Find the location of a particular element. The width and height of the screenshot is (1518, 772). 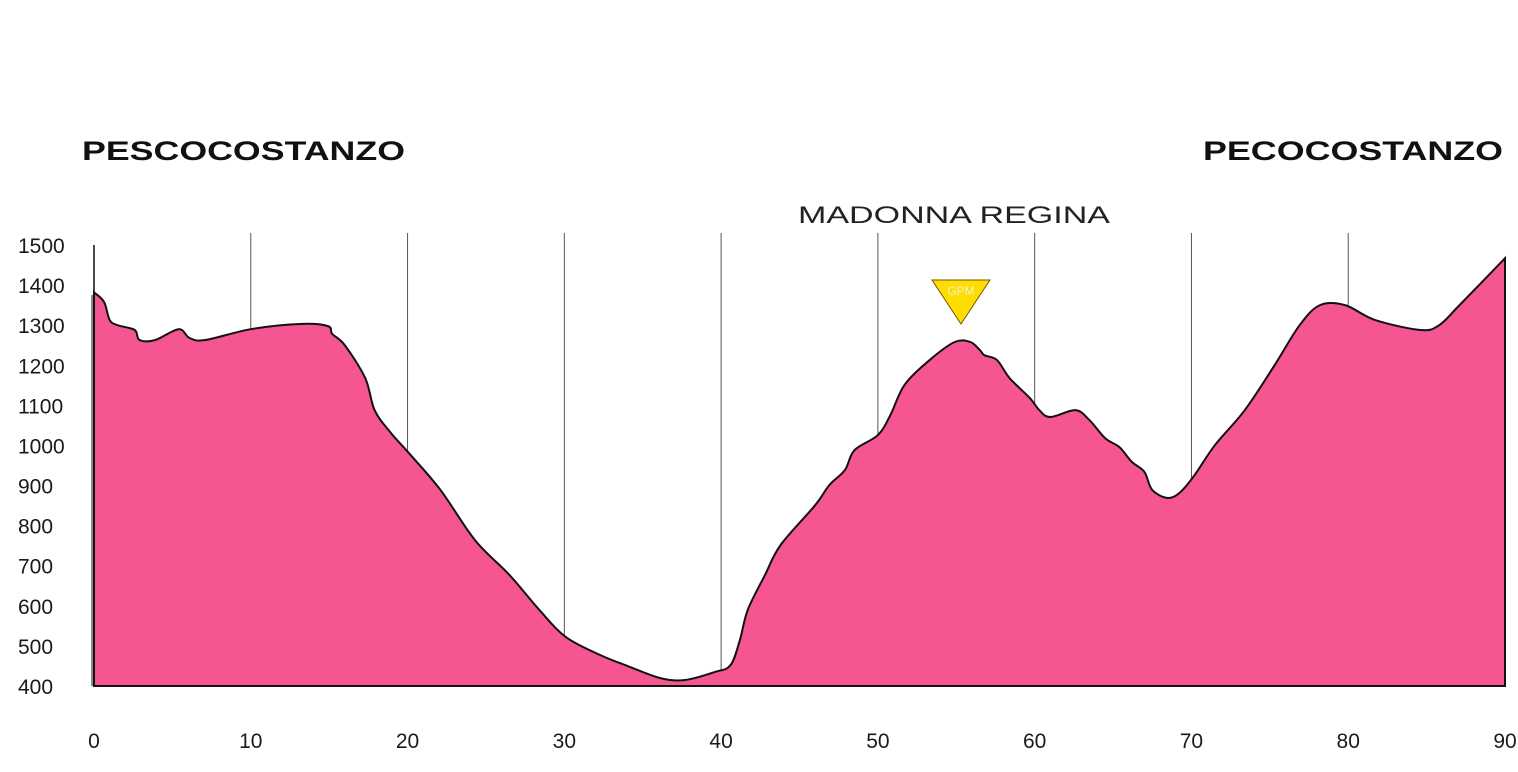

y-tick-label: 1400 is located at coordinates (41, 286).